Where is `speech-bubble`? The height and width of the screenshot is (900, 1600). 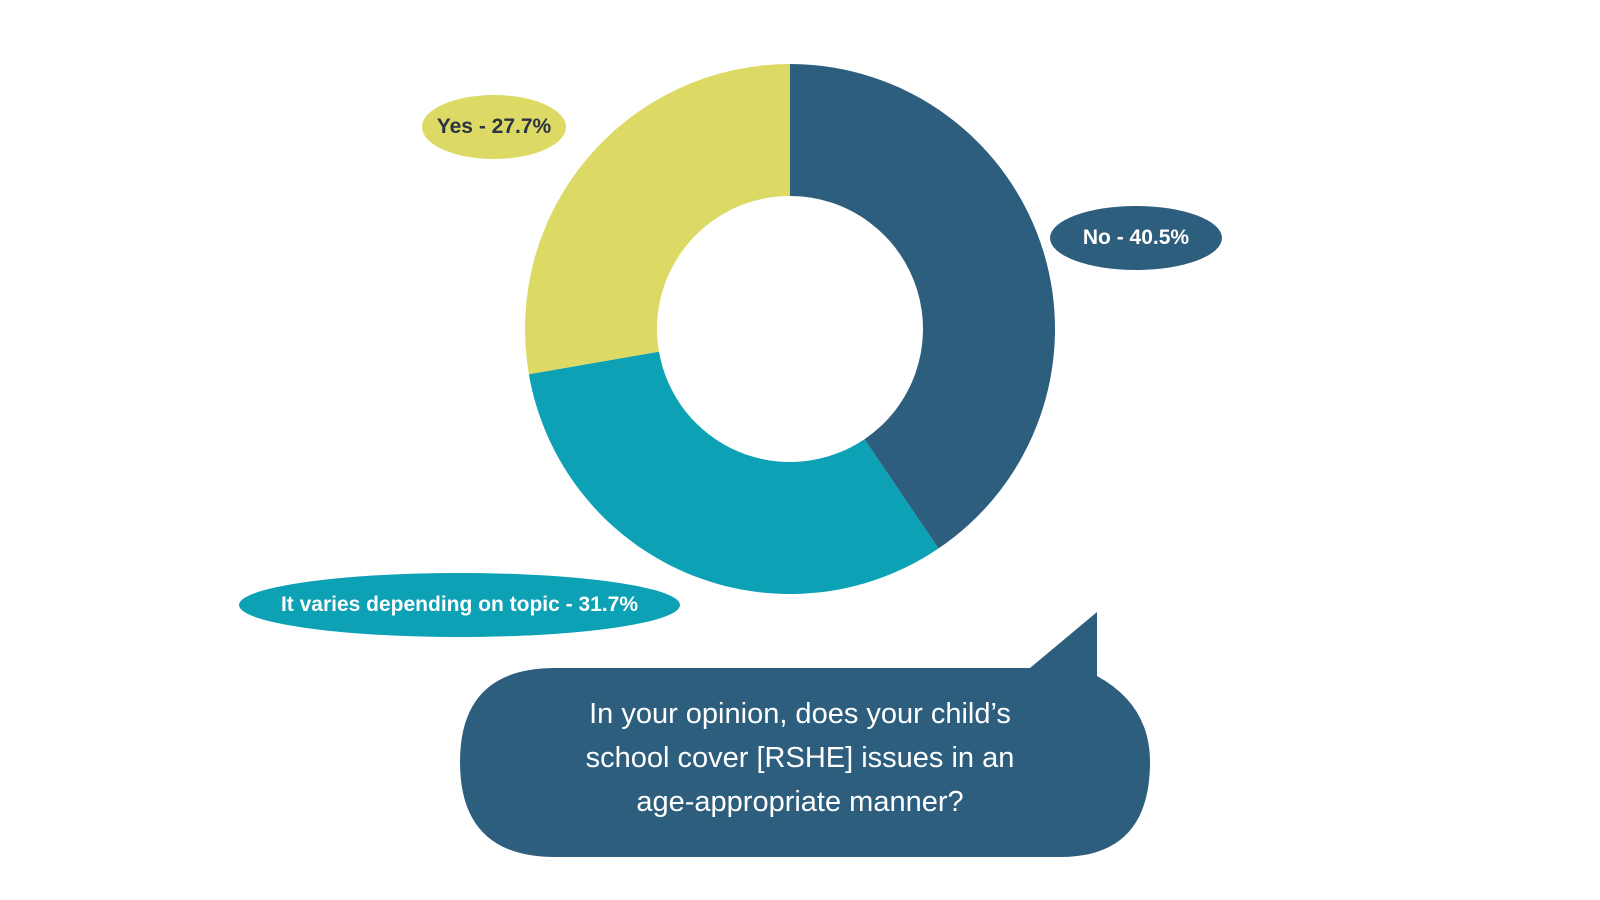
speech-bubble is located at coordinates (805, 734).